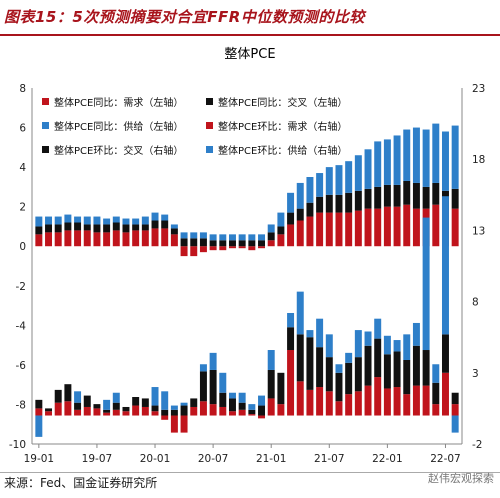 This screenshot has width=500, height=498. Describe the element at coordinates (22, 89) in the screenshot. I see `left-tick-label: 8` at that location.